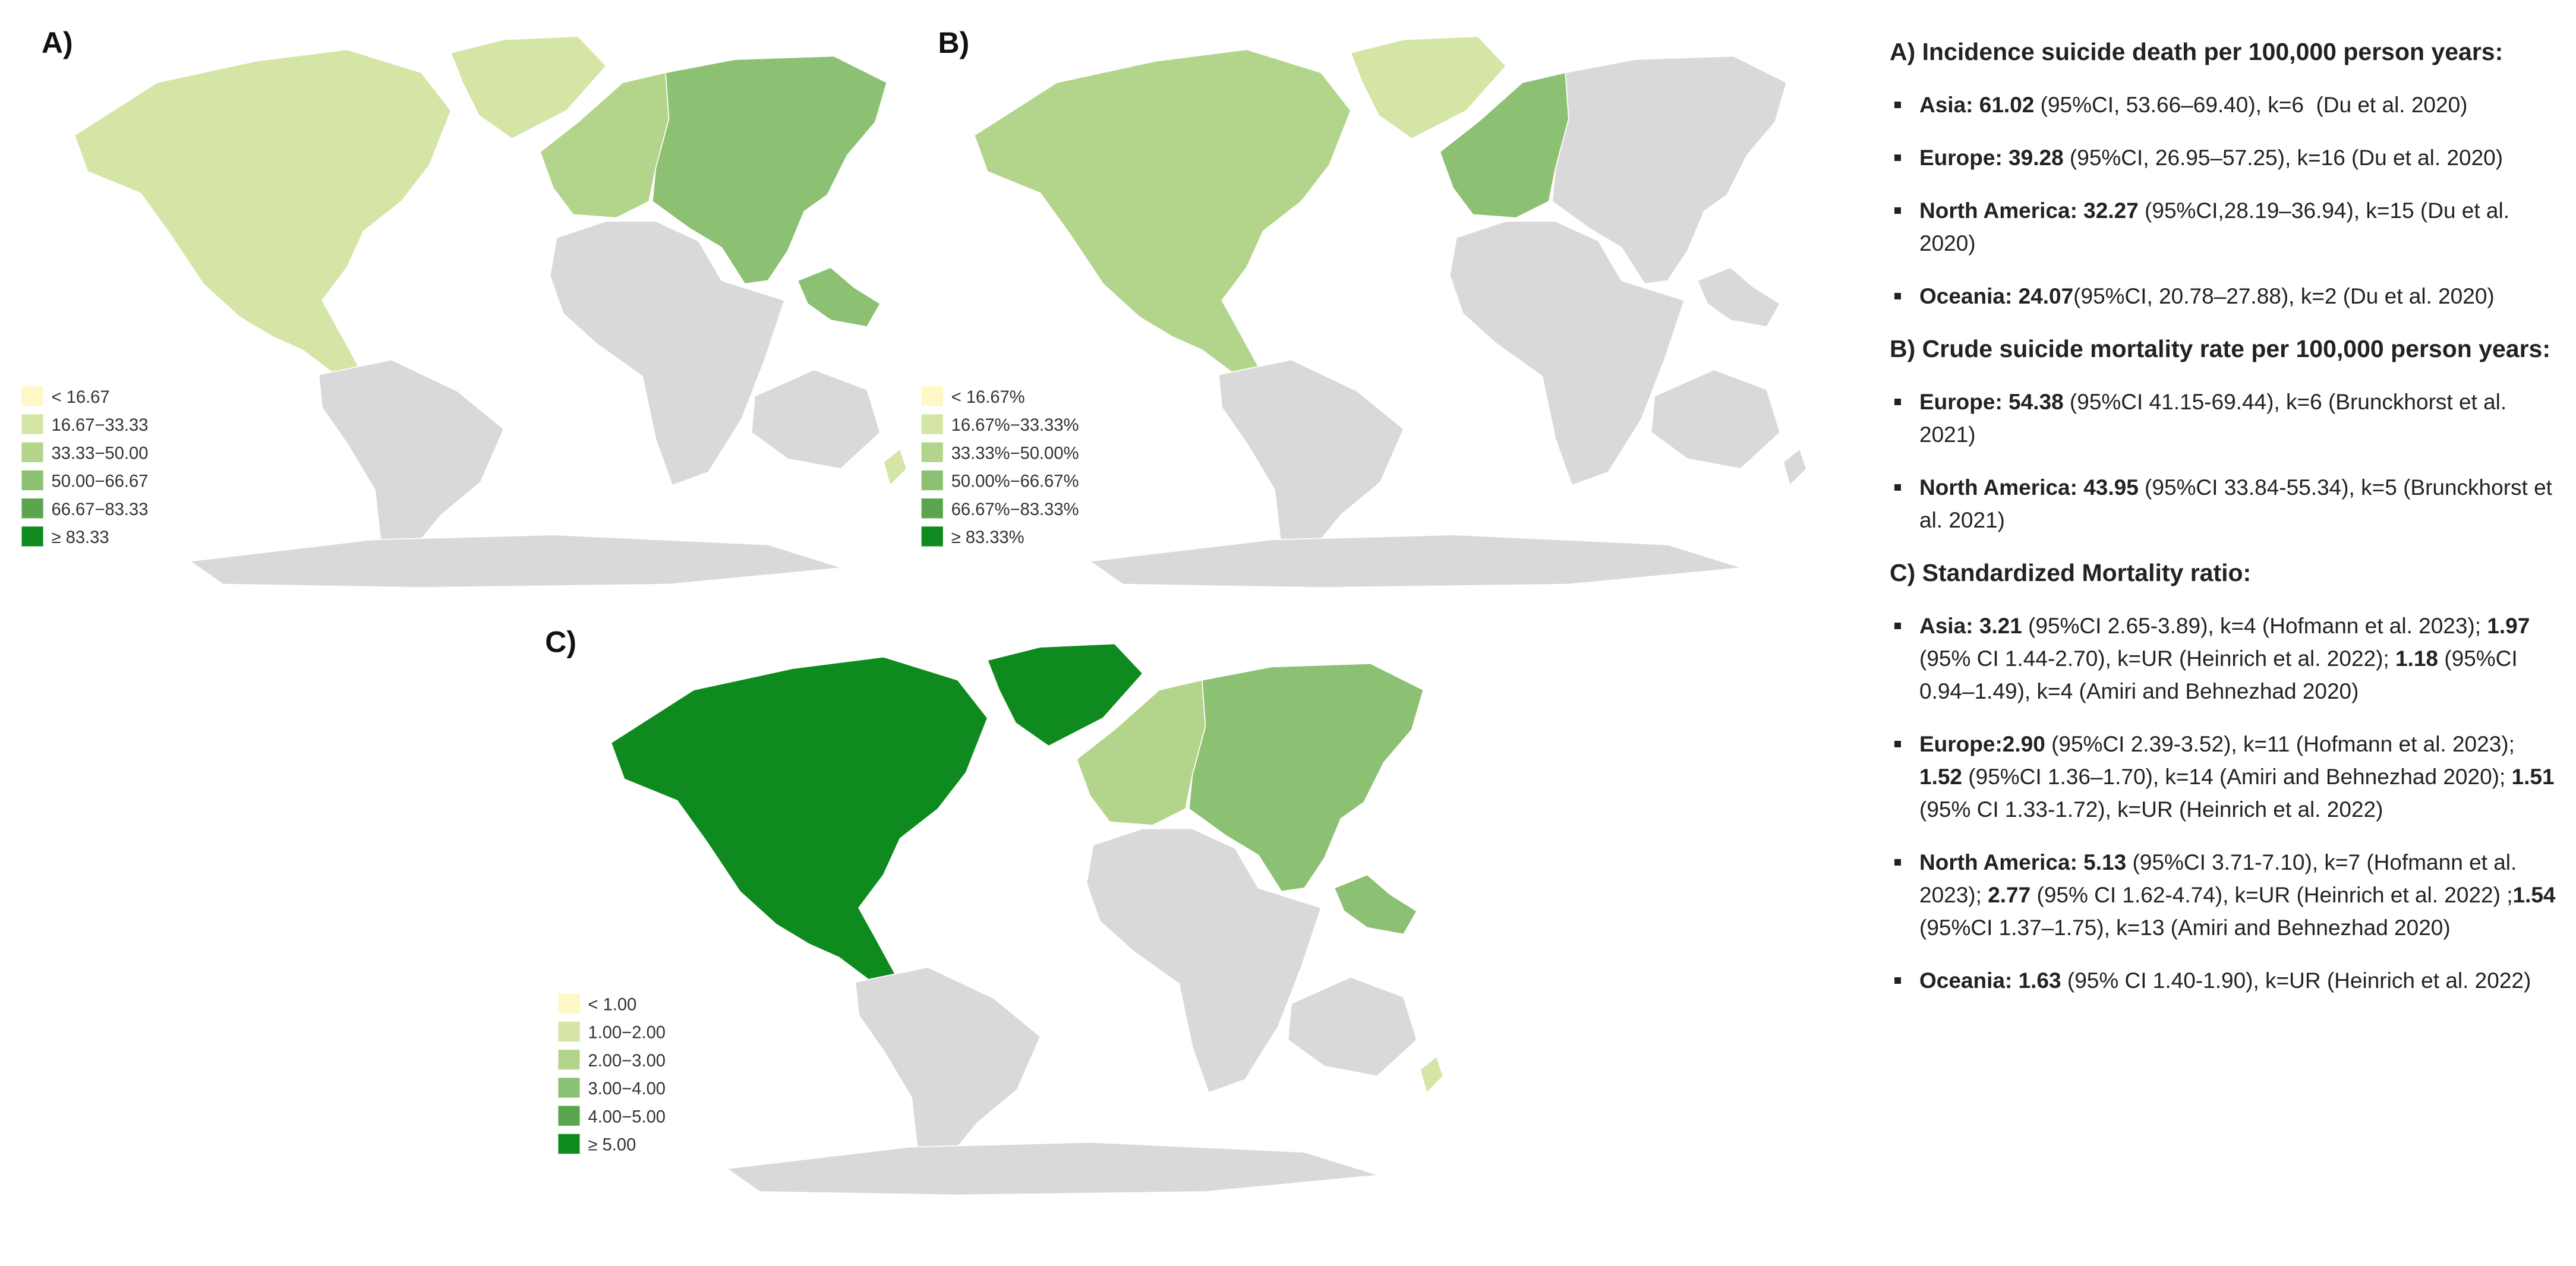 The height and width of the screenshot is (1266, 2576). I want to click on legend-label: < 16.67, so click(81, 397).